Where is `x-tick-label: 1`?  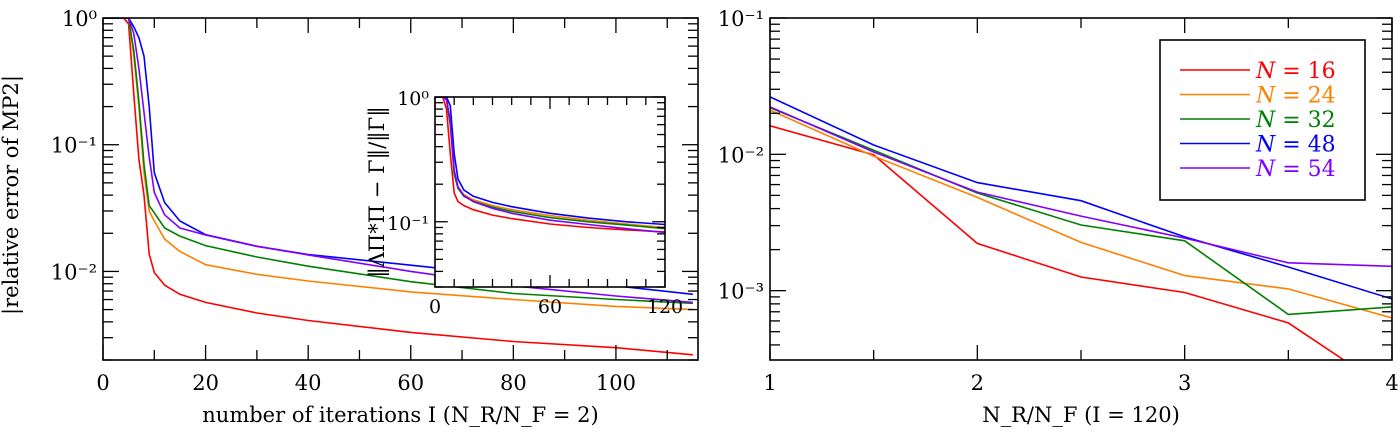 x-tick-label: 1 is located at coordinates (769, 383).